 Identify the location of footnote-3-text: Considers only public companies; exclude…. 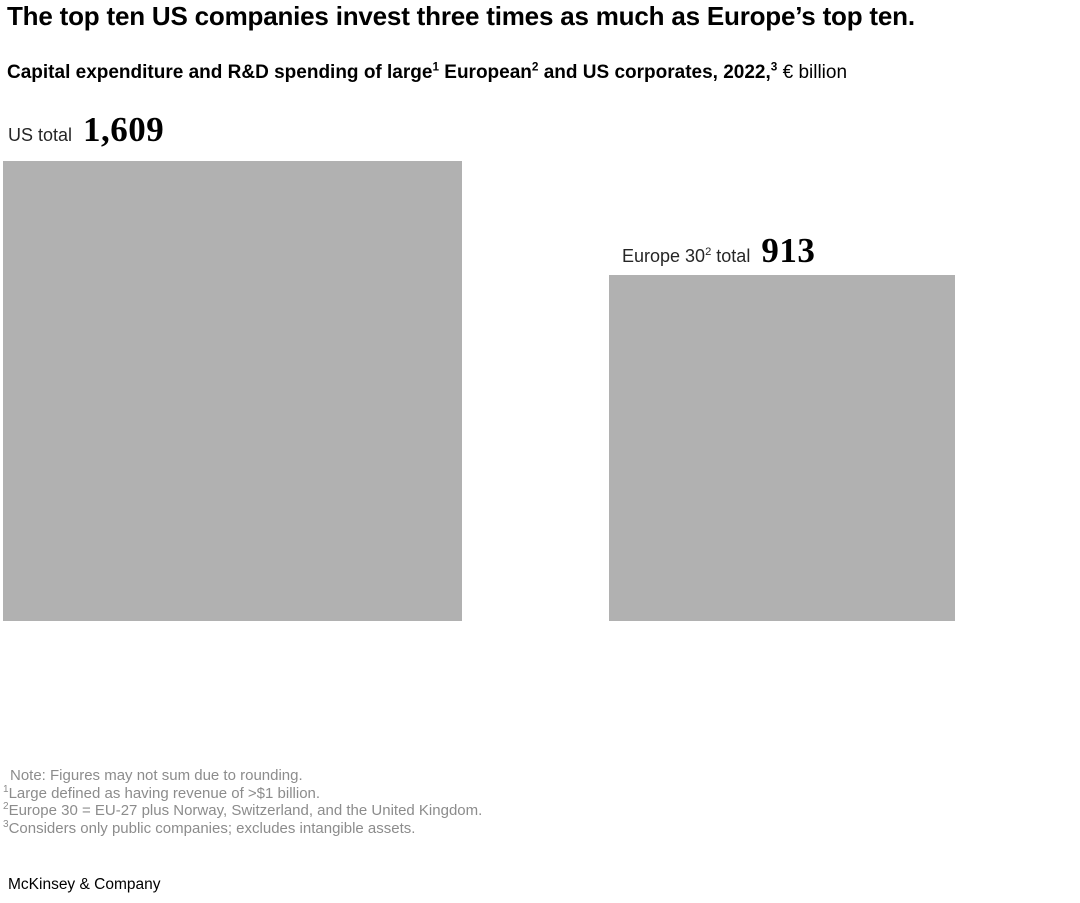
(212, 828).